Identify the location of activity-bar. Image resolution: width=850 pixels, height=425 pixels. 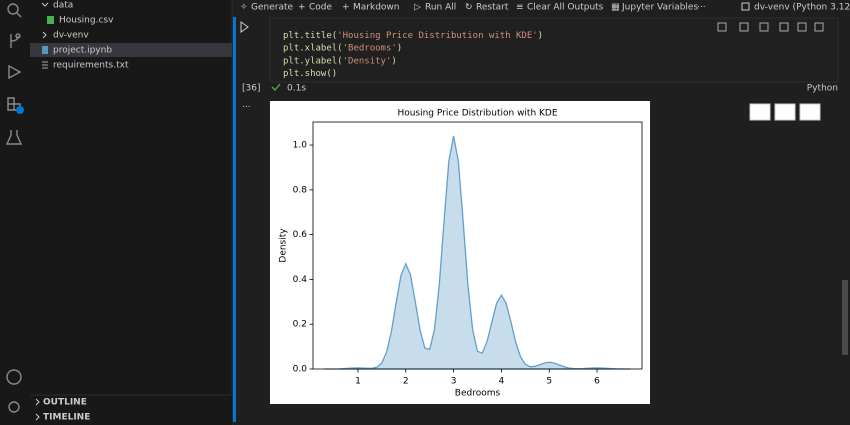
(15, 212).